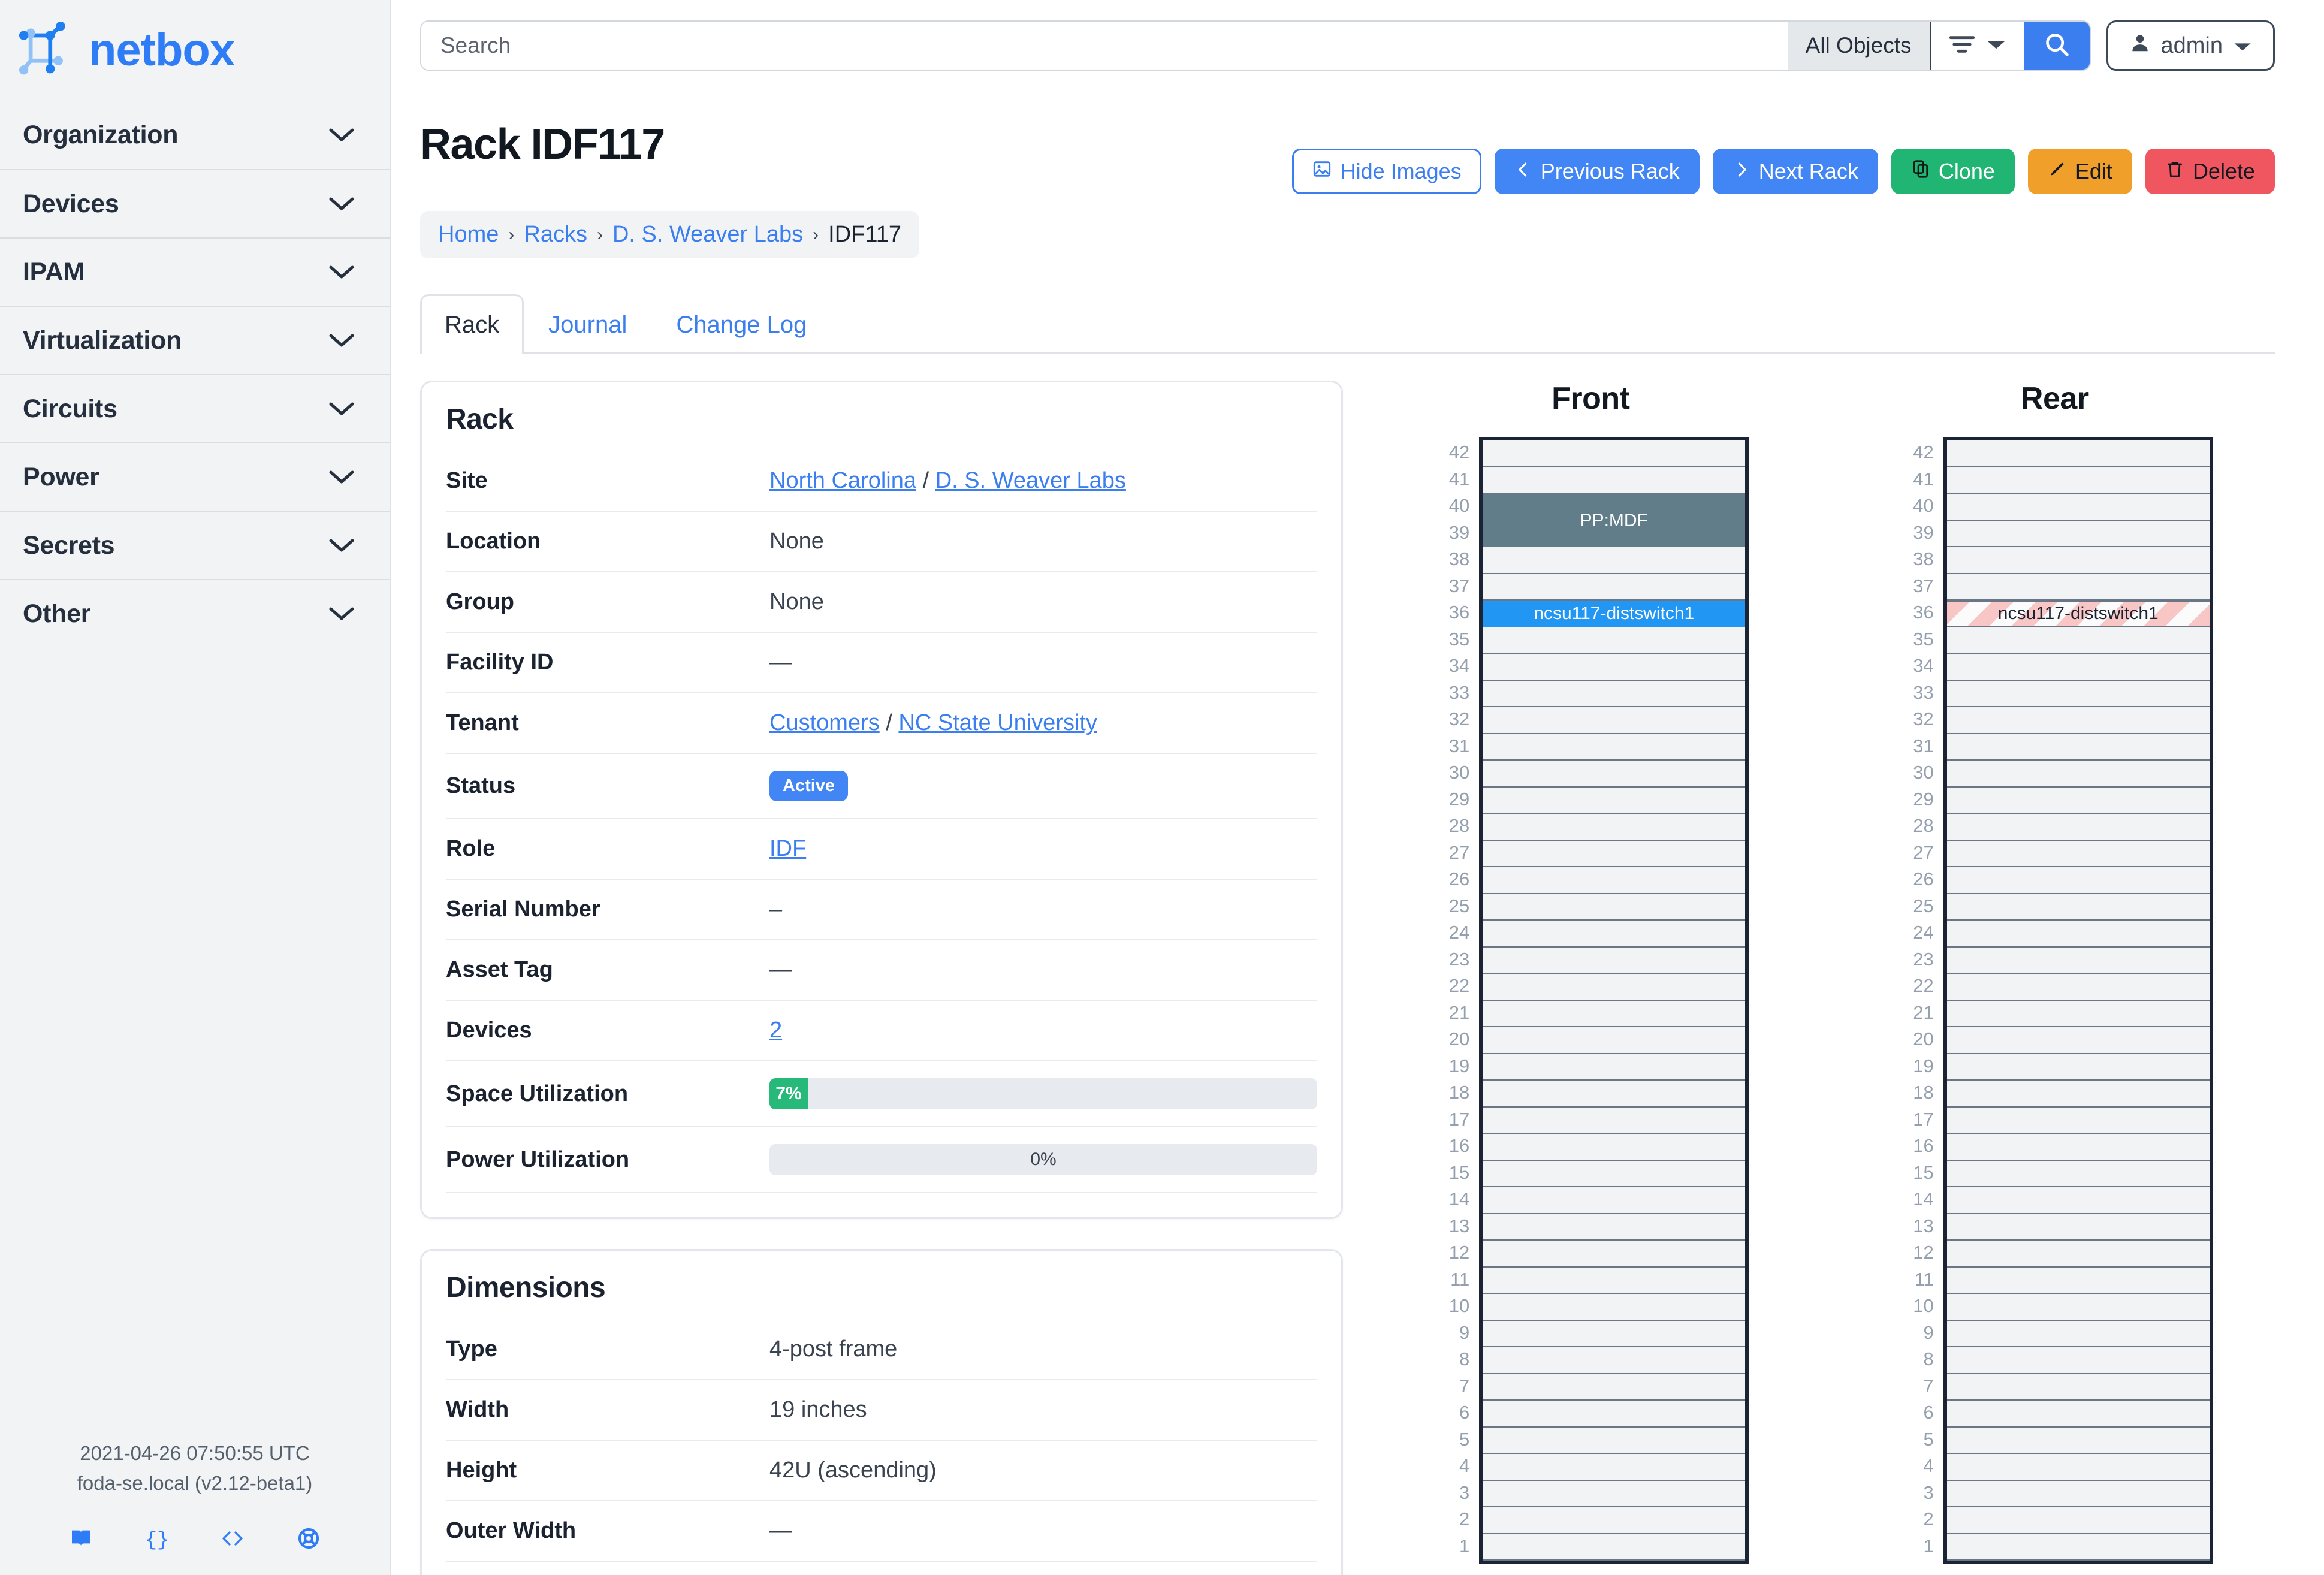 This screenshot has width=2324, height=1575. What do you see at coordinates (195, 340) in the screenshot?
I see `sidebar-item-virtualization: Virtualization` at bounding box center [195, 340].